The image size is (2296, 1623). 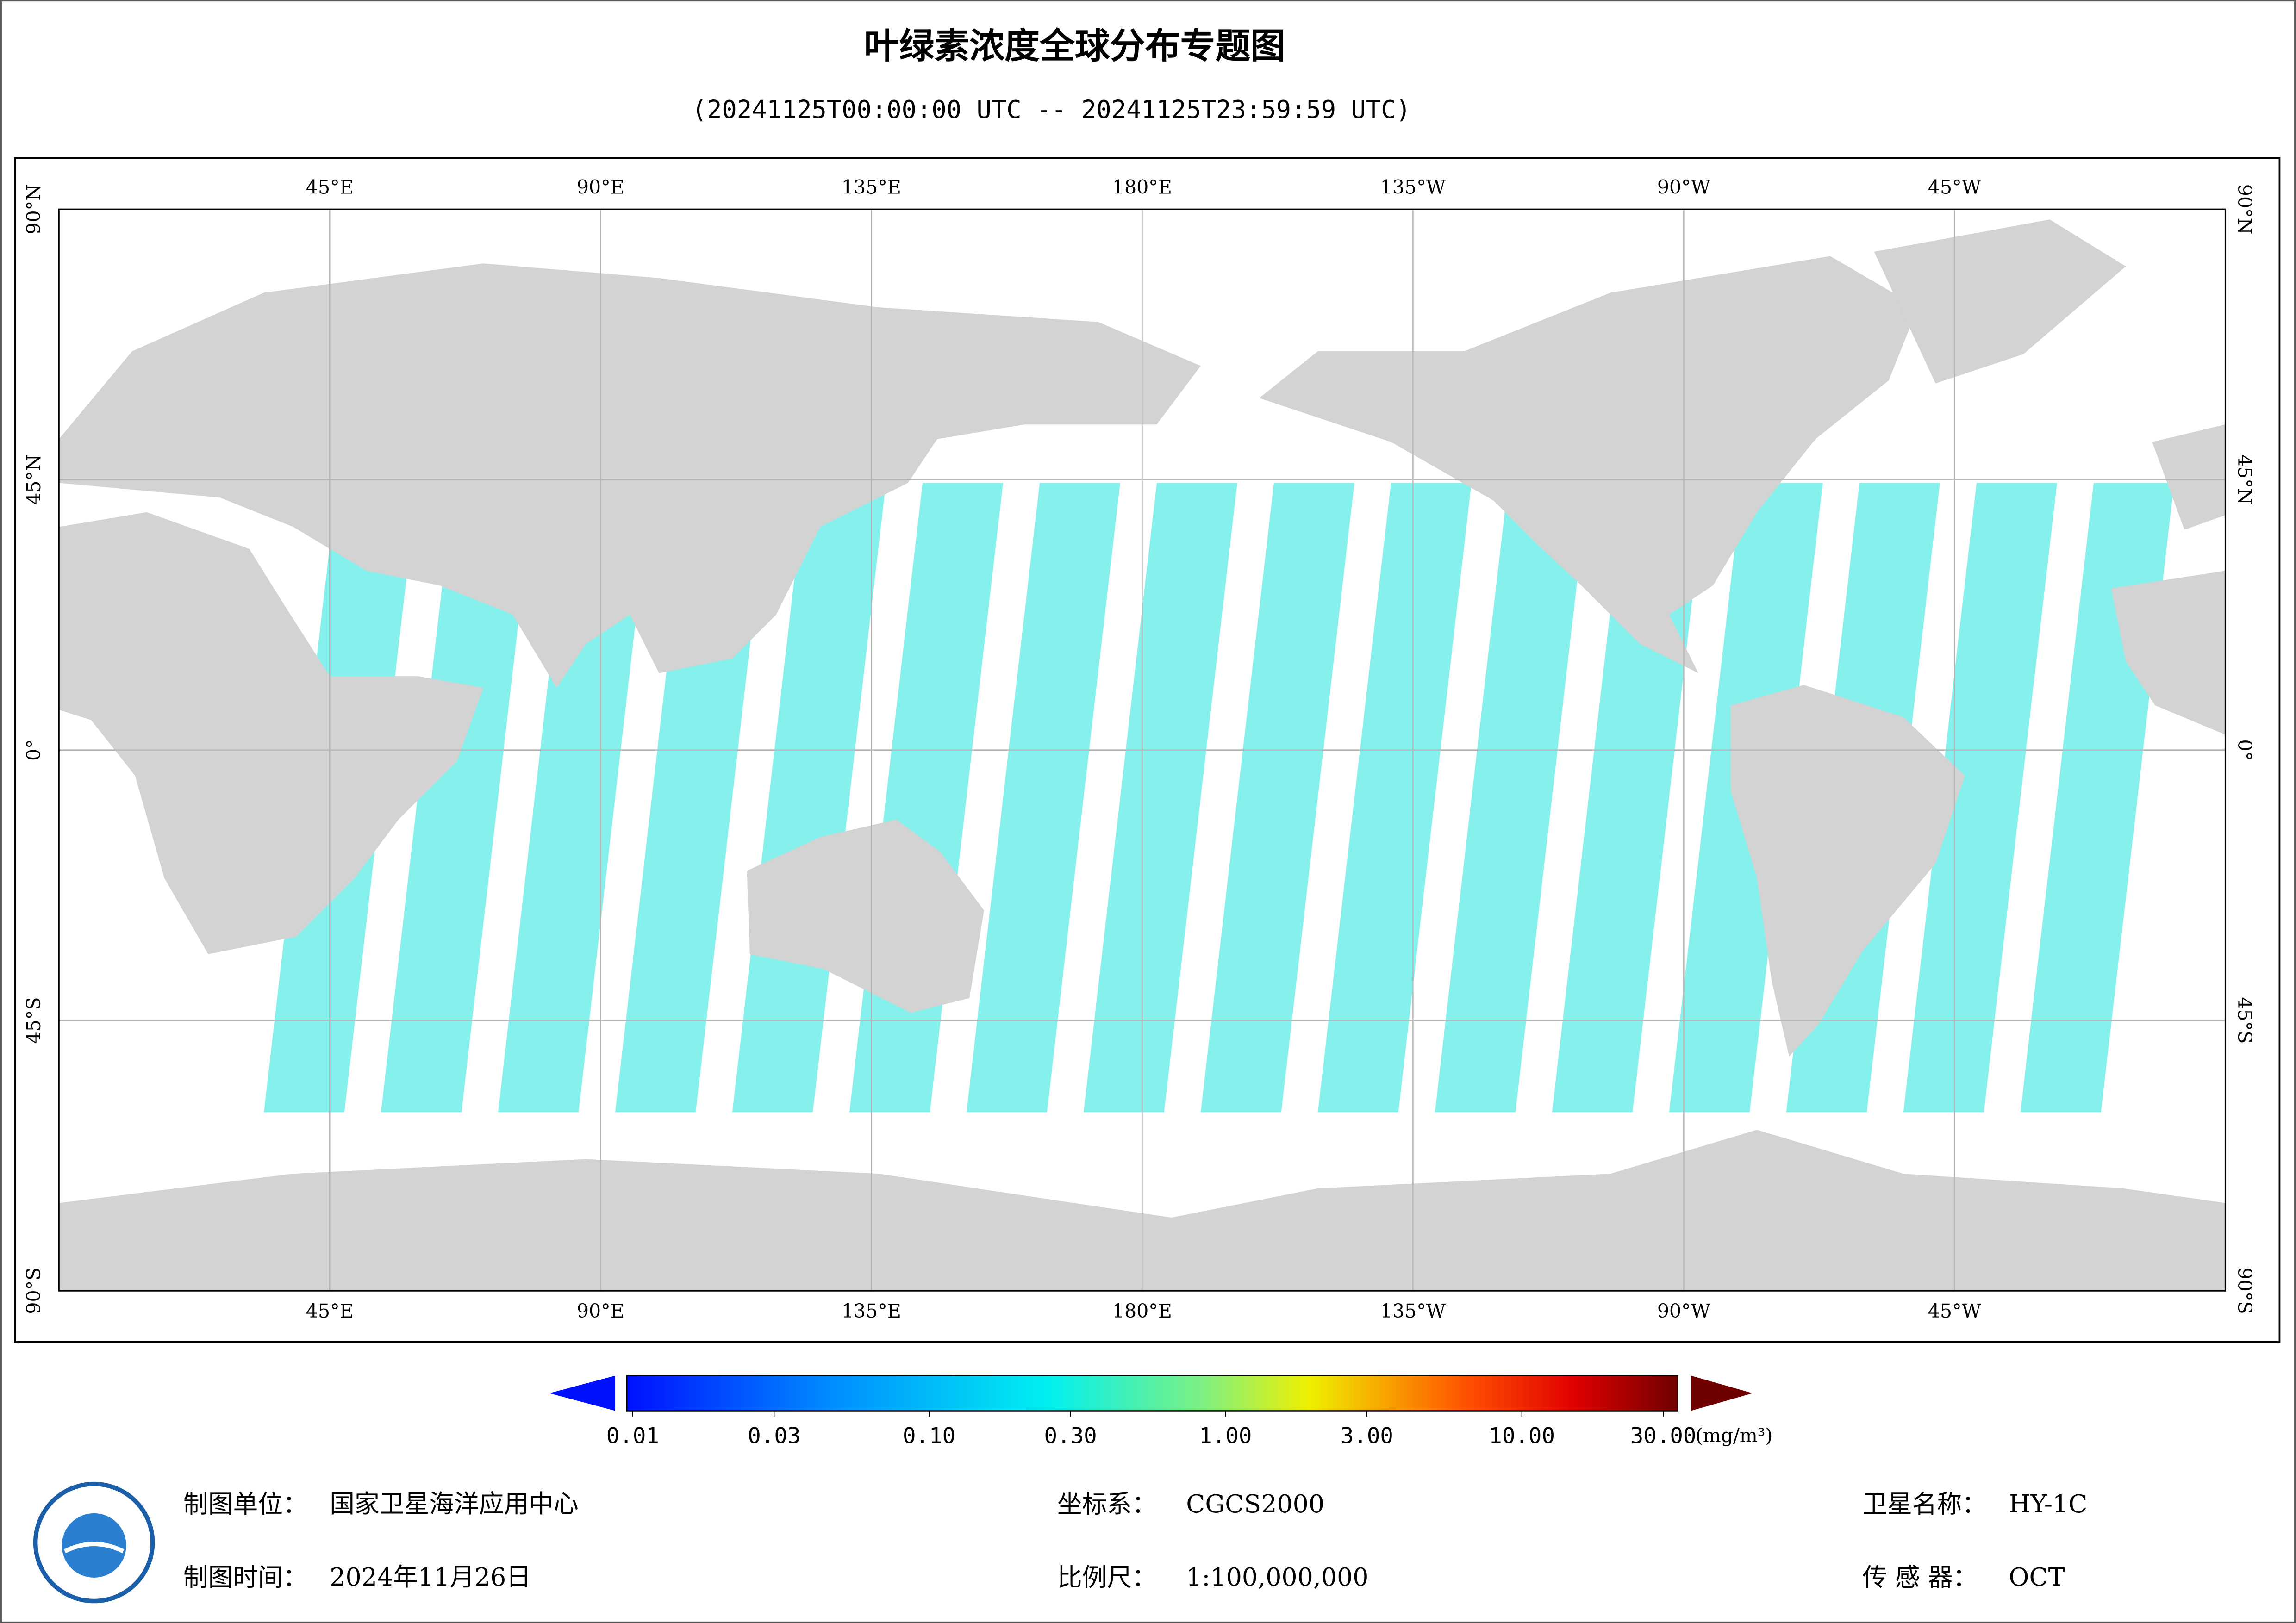 I want to click on lat-label-left: 45°N, so click(x=34, y=479).